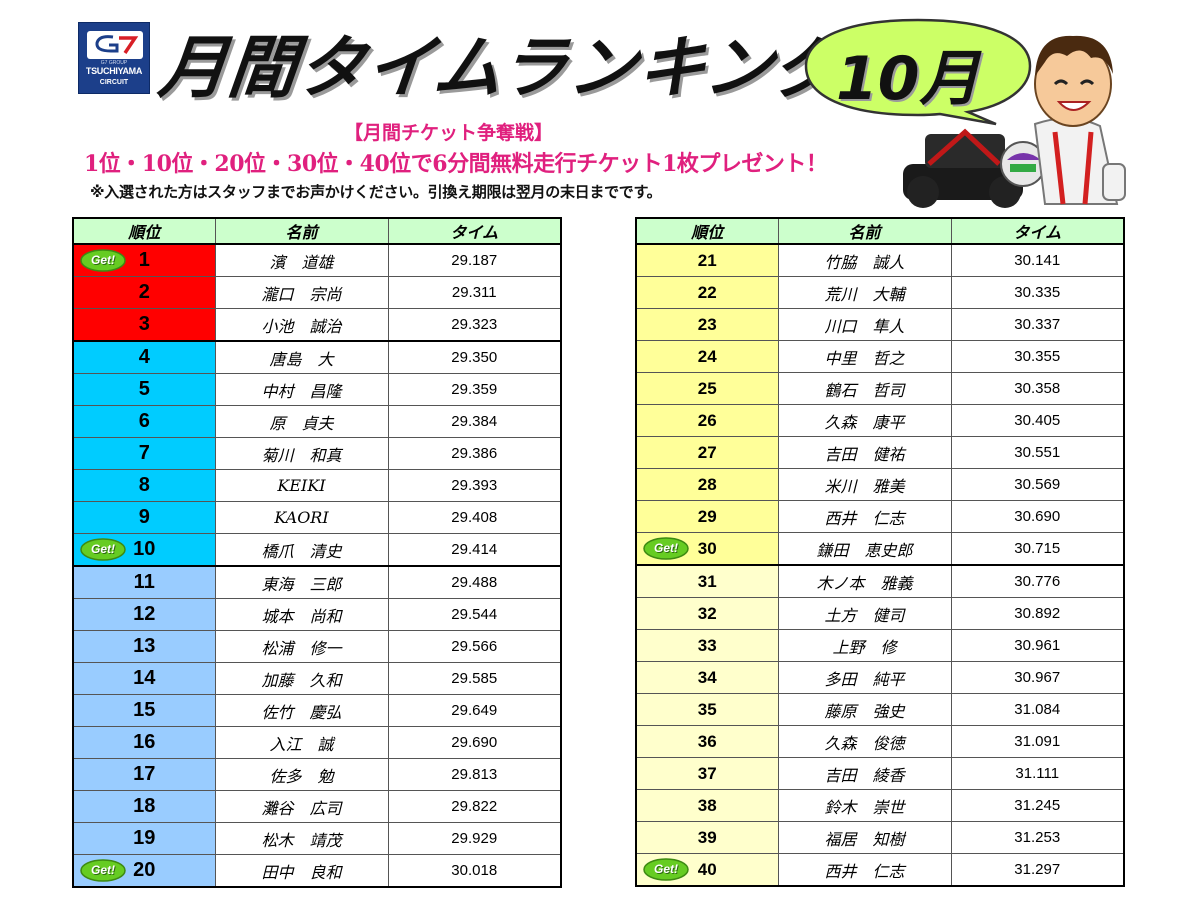  Describe the element at coordinates (1037, 356) in the screenshot. I see `time-cell: 30.355` at that location.